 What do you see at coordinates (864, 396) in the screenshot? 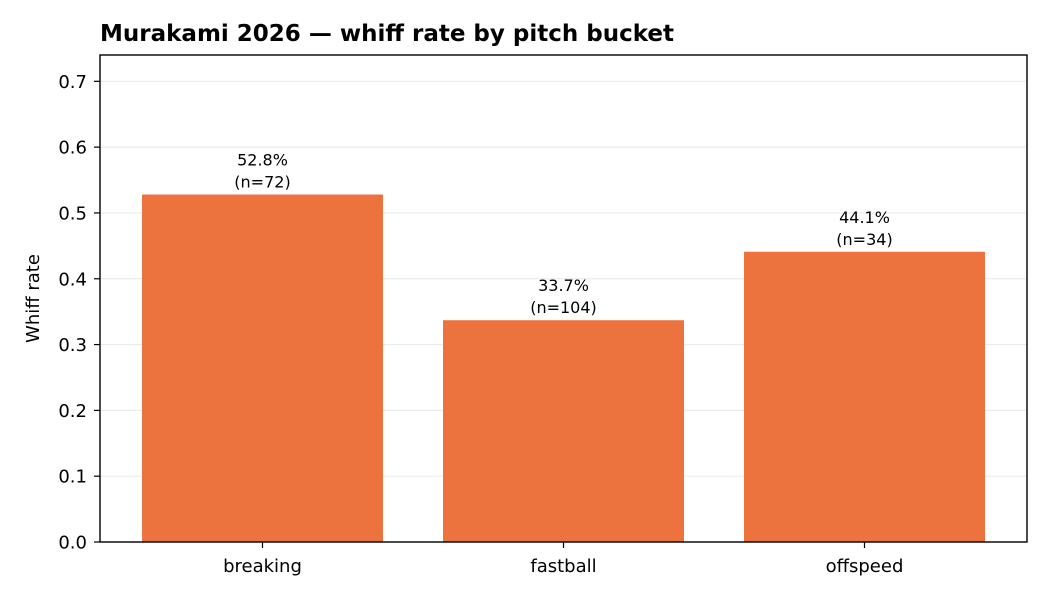
I see `bar-offspeed` at bounding box center [864, 396].